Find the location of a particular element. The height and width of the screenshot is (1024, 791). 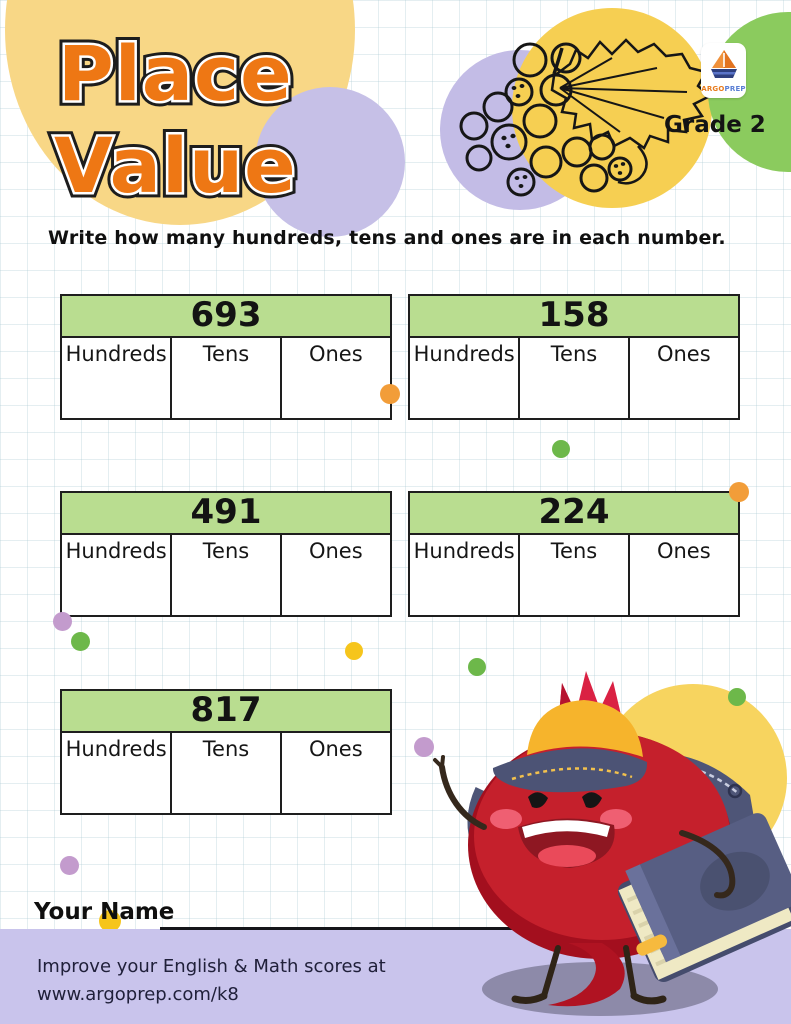

title-outline-layer: Place is located at coordinates (175, 74).